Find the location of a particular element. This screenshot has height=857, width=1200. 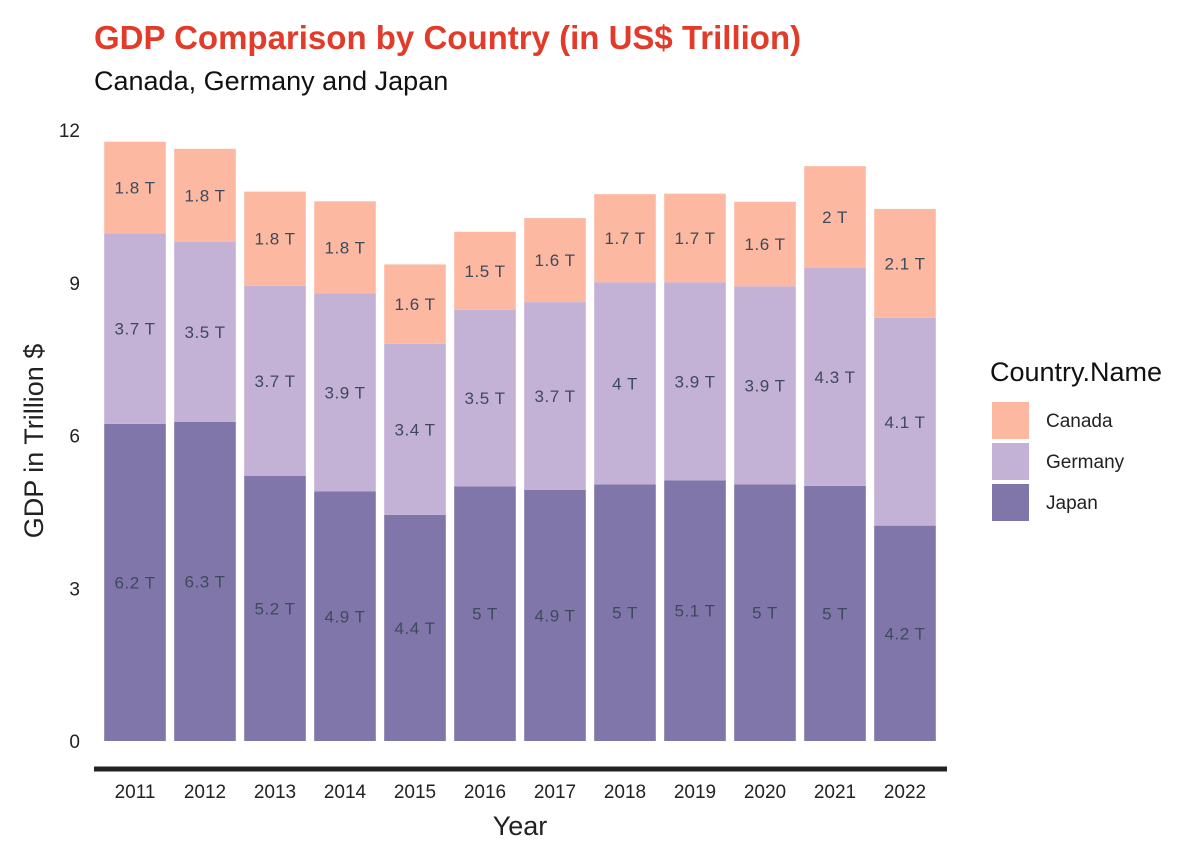

legend-label-canada: Canada is located at coordinates (1079, 421).